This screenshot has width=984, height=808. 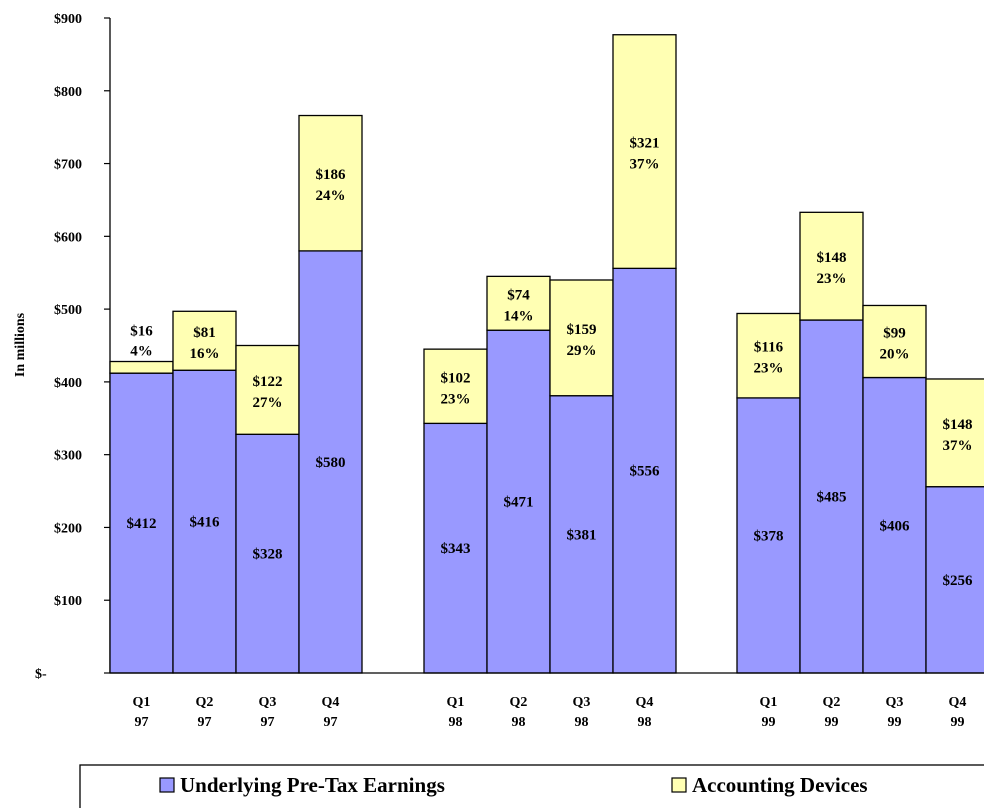 I want to click on accounting-percent-label: 16%, so click(x=205, y=354).